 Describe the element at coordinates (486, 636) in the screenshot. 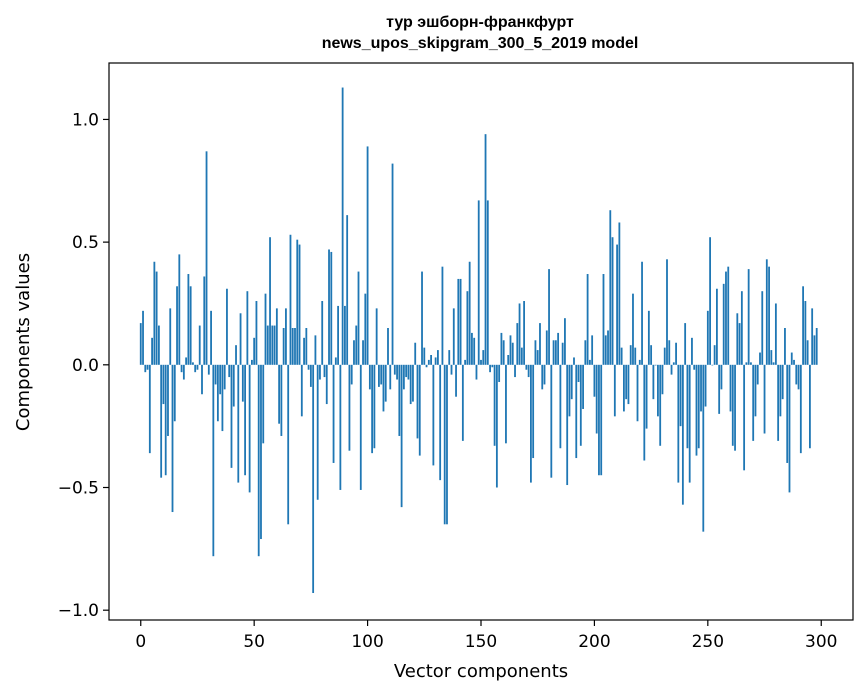

I see `x-axis-ticks: 0 50 100 150 200 250 300` at that location.